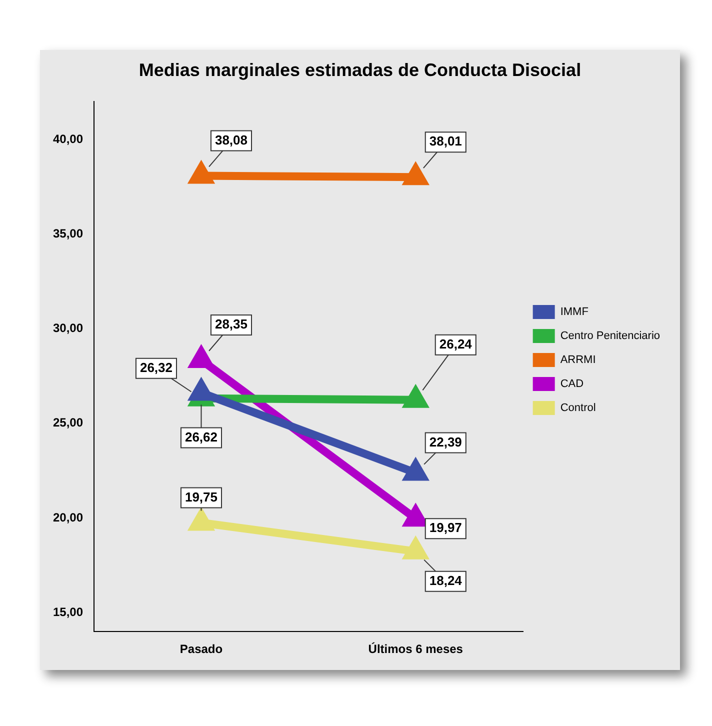  What do you see at coordinates (201, 496) in the screenshot?
I see `data-label: 19,75` at bounding box center [201, 496].